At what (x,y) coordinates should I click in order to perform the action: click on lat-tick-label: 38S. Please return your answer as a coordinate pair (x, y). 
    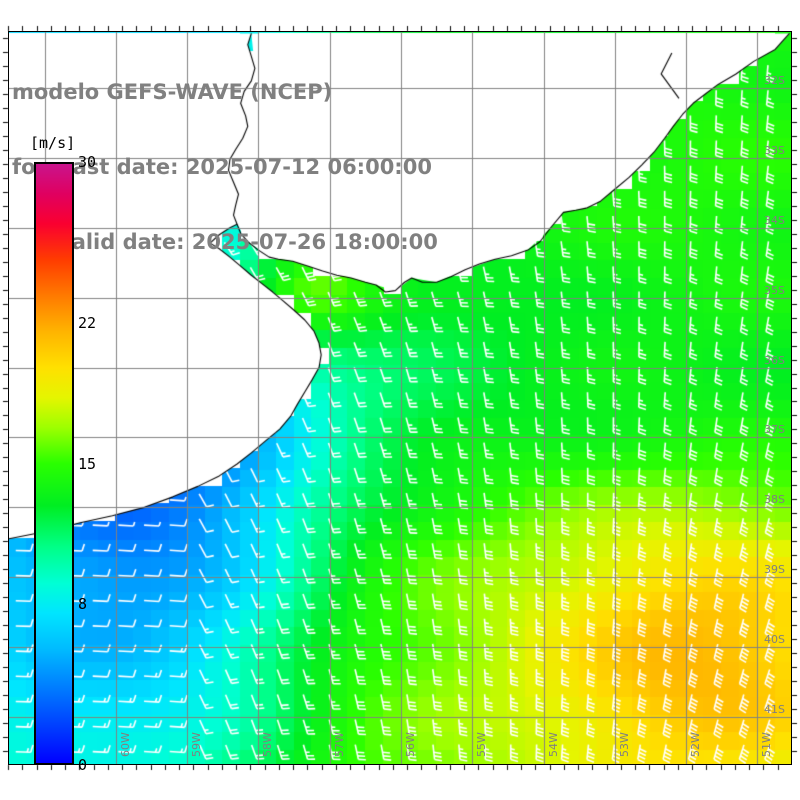
    Looking at the image, I should click on (774, 500).